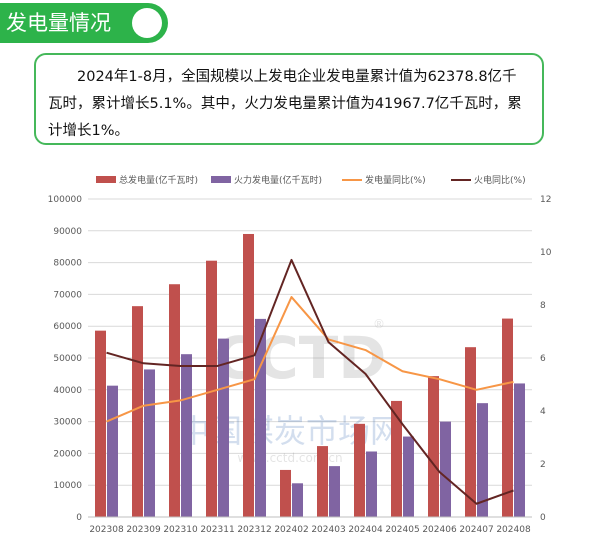  What do you see at coordinates (379, 324) in the screenshot?
I see `watermark-registered: ®` at bounding box center [379, 324].